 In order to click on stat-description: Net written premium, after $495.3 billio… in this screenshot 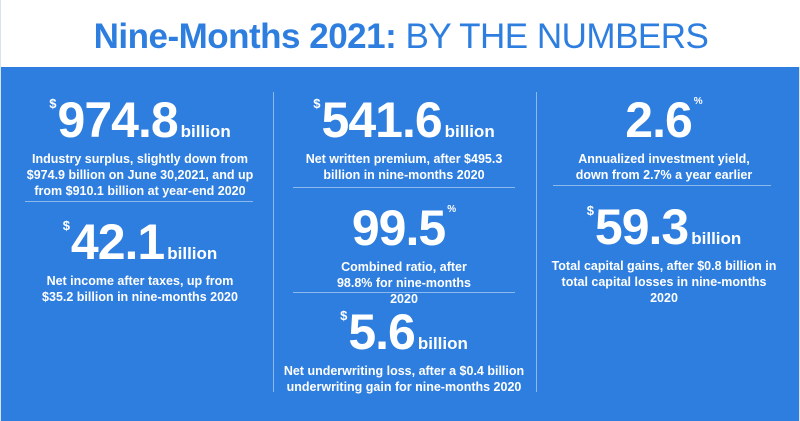, I will do `click(404, 167)`.